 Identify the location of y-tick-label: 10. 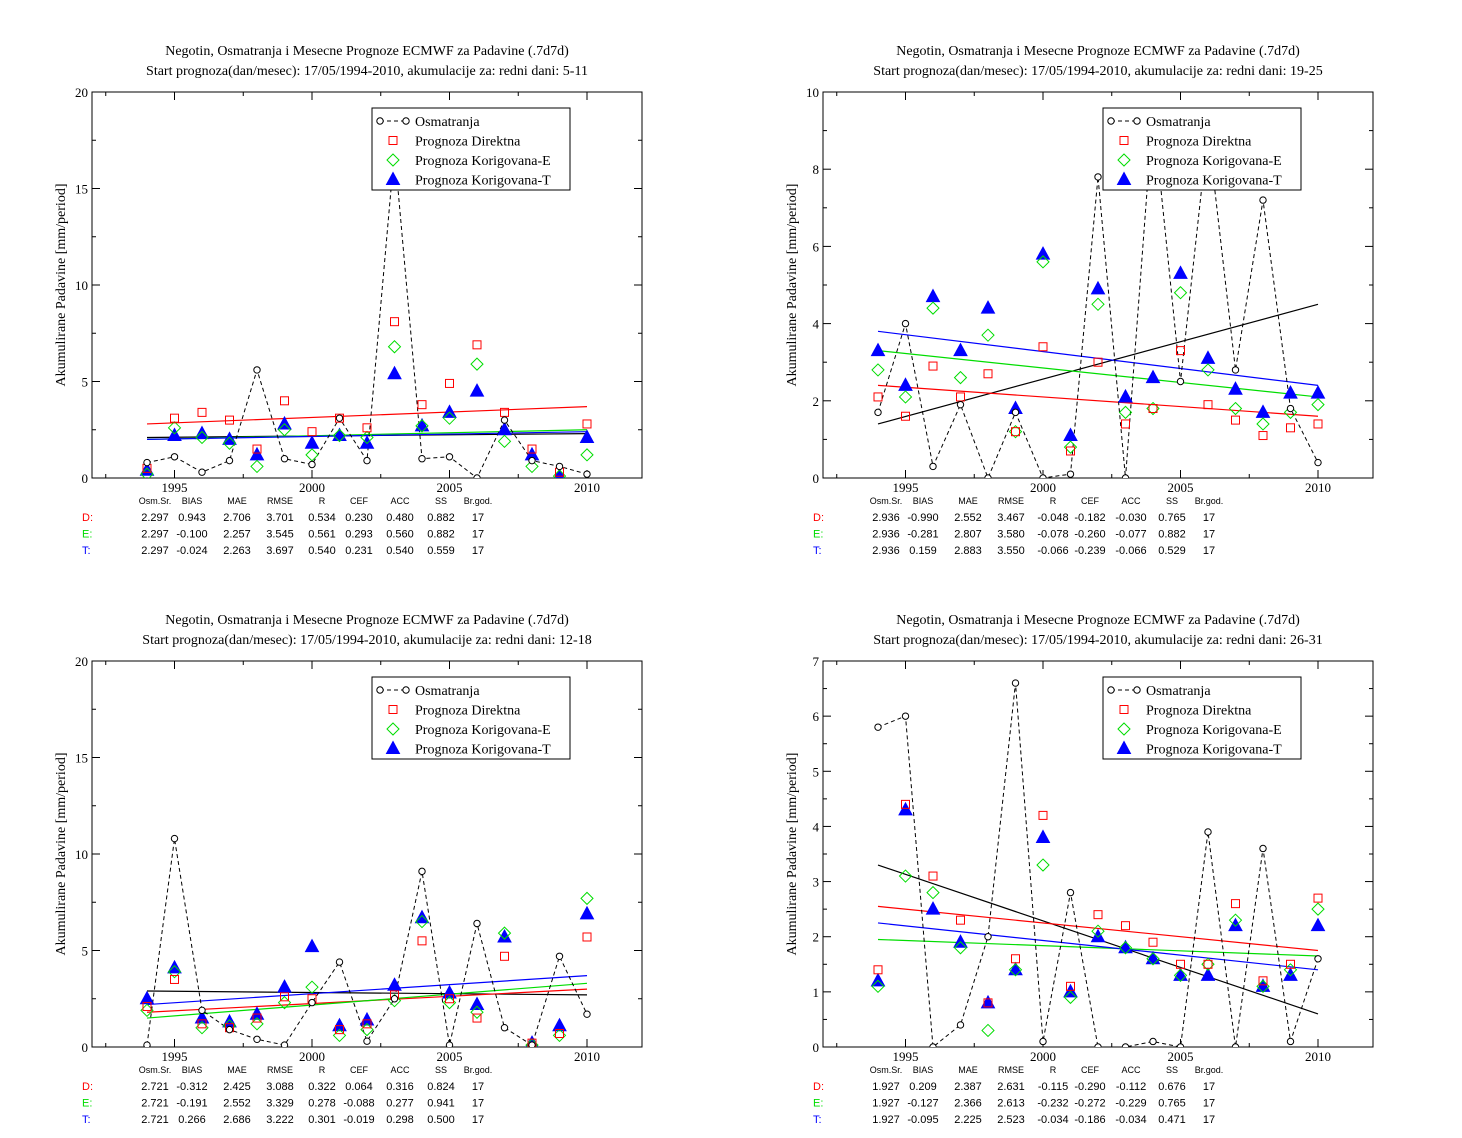
(81, 854).